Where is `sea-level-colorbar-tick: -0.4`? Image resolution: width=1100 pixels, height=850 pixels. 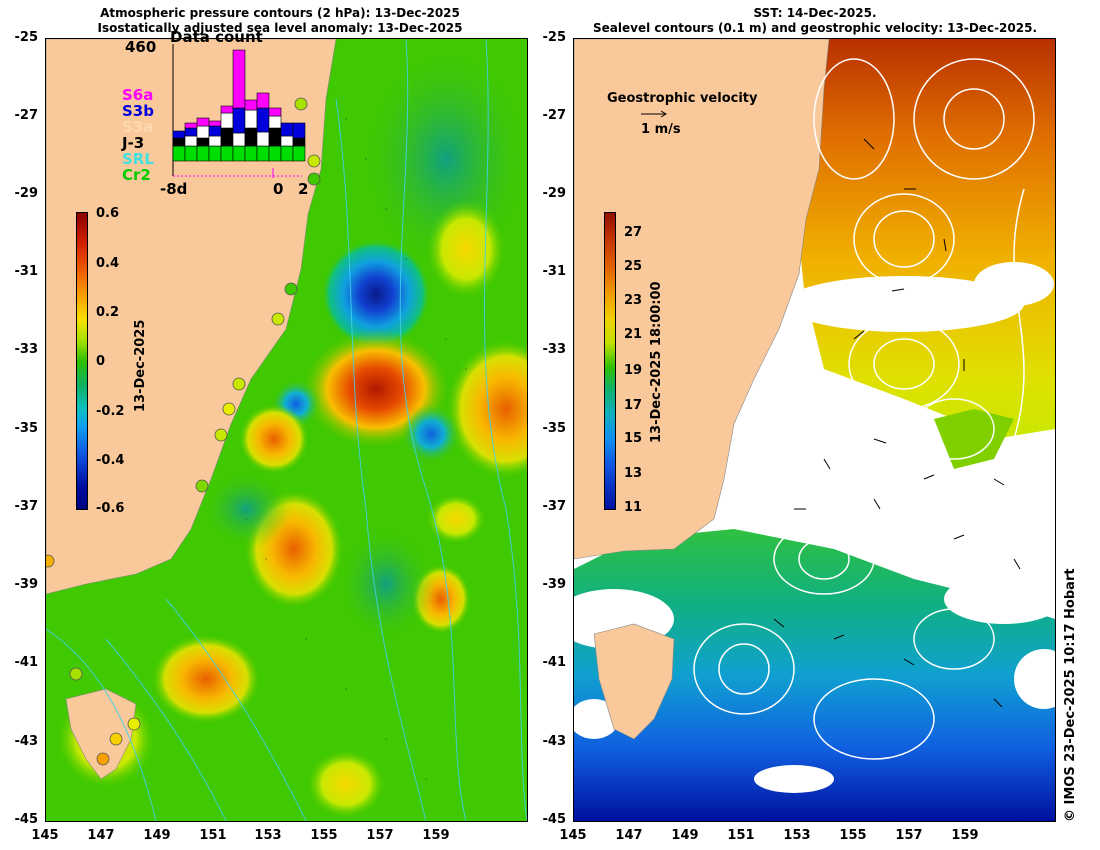
sea-level-colorbar-tick: -0.4 is located at coordinates (110, 460).